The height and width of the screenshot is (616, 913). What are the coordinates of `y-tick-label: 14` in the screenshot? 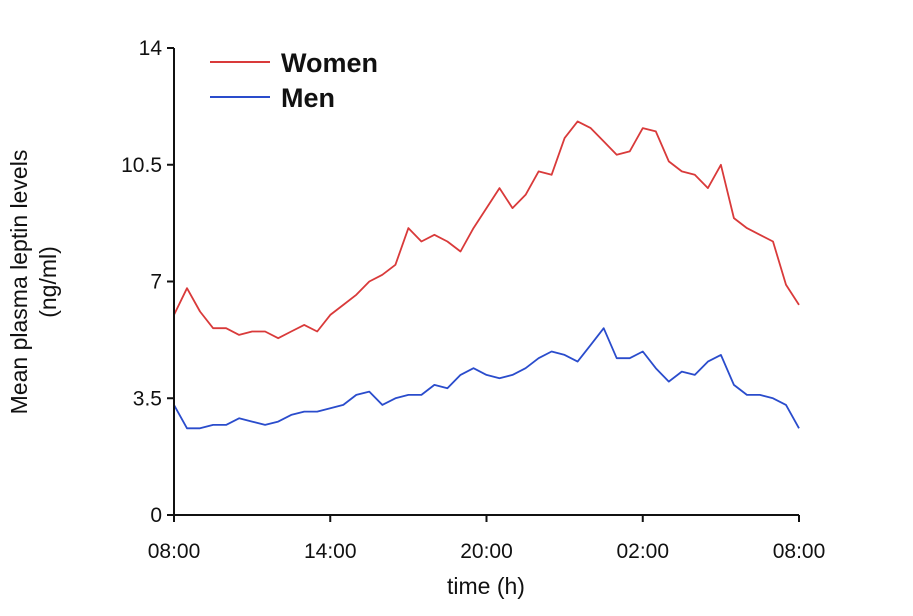 It's located at (151, 48).